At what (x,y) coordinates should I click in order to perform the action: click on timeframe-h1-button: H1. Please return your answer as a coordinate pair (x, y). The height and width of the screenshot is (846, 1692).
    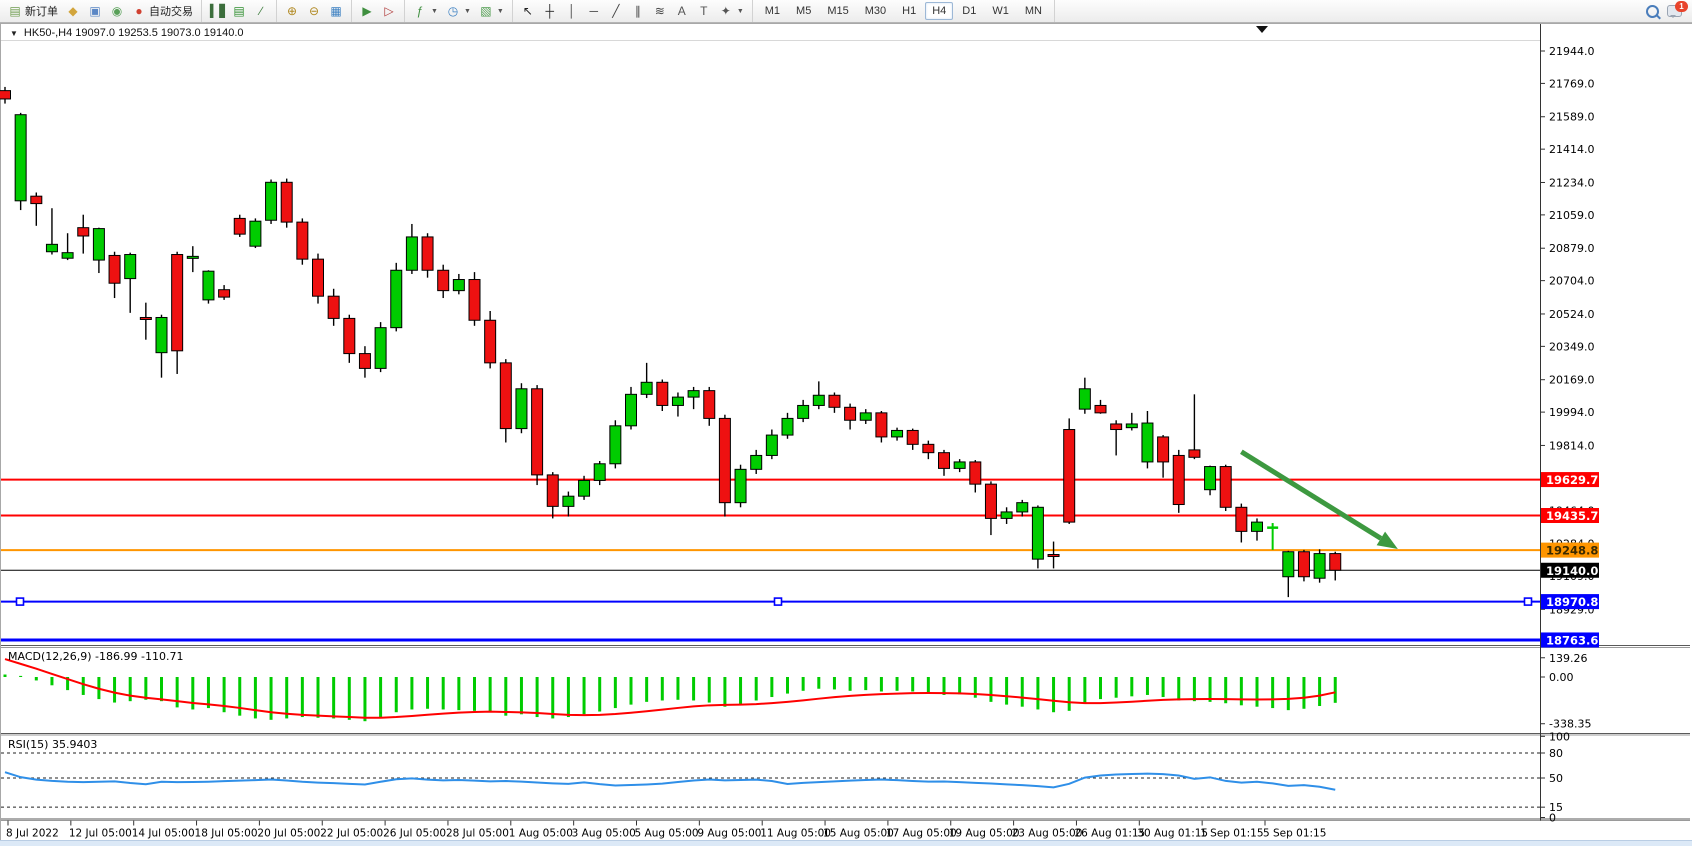
    Looking at the image, I should click on (909, 11).